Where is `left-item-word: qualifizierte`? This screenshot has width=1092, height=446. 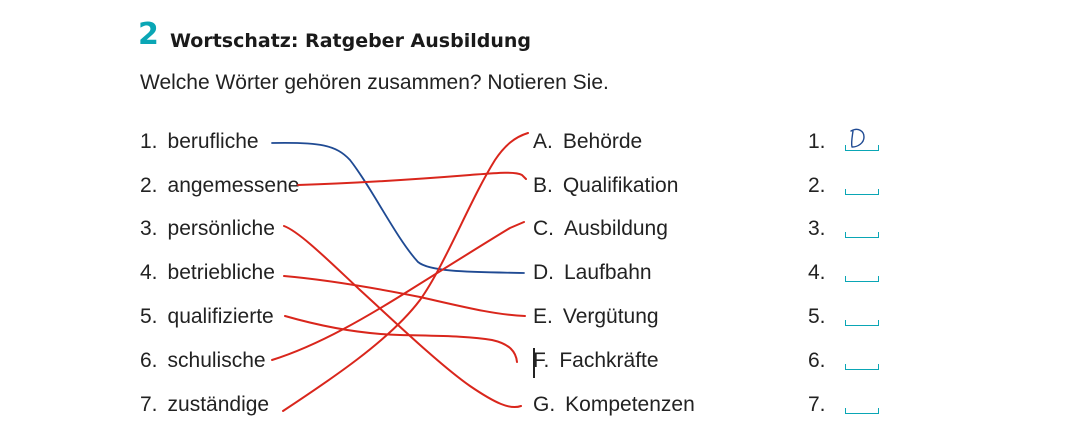
left-item-word: qualifizierte is located at coordinates (220, 316).